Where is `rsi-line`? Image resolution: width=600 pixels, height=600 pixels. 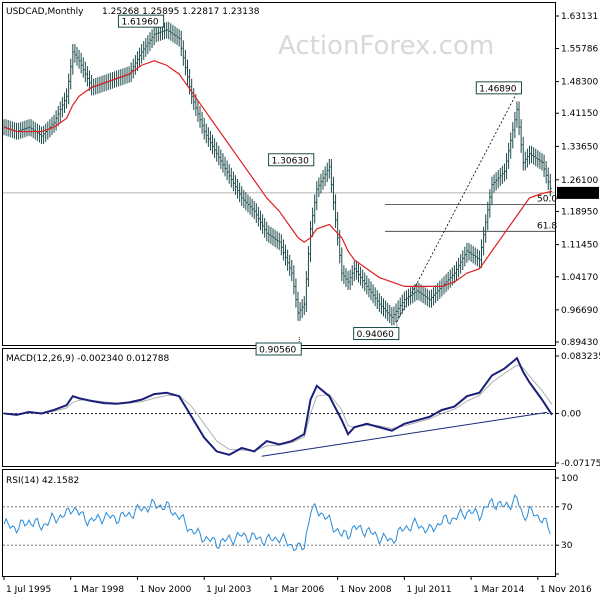 rsi-line is located at coordinates (277, 523).